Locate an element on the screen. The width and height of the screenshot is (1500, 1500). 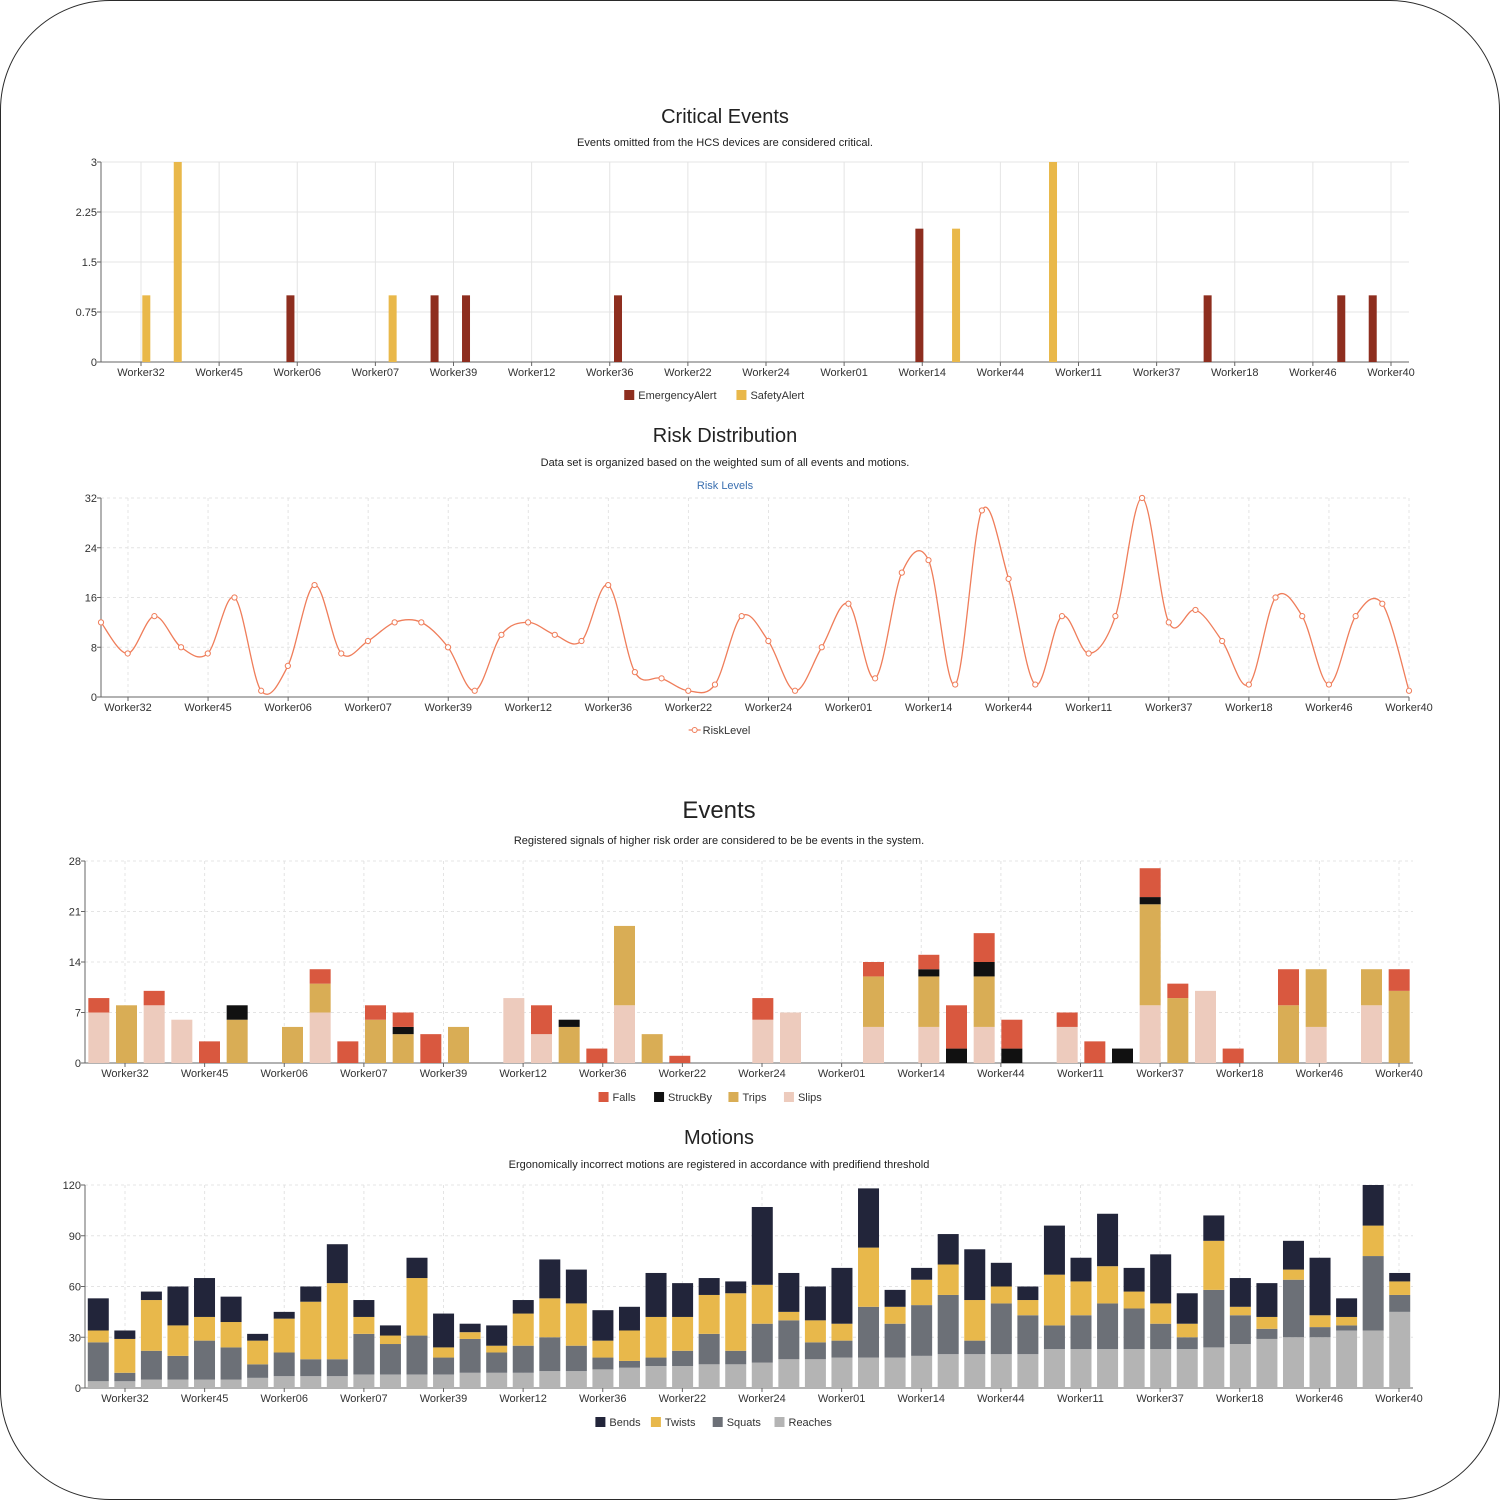
events-legend-item-falls: Falls is located at coordinates (617, 1098).